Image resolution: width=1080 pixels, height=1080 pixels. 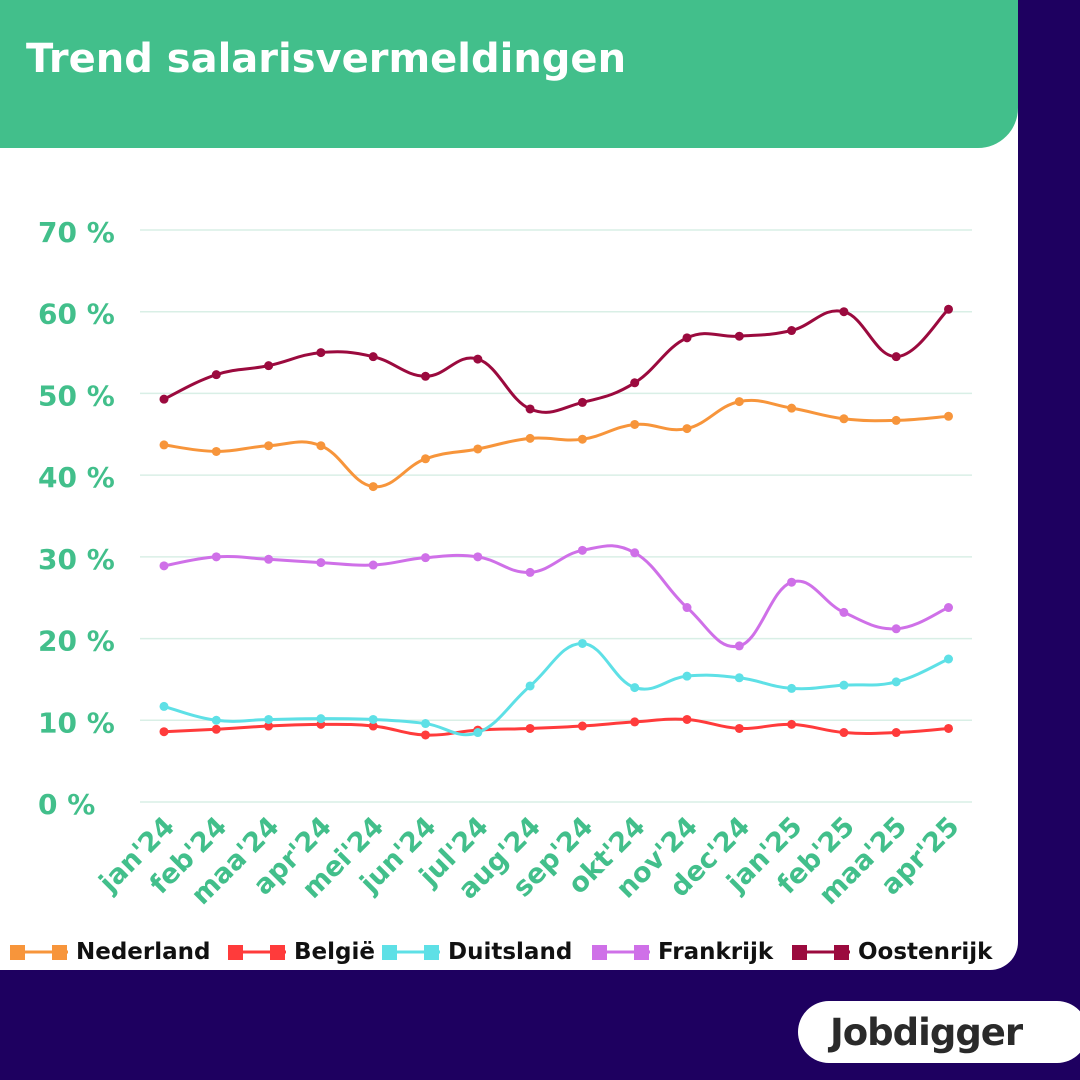 I want to click on logo-badge: Jobdigger, so click(x=939, y=1032).